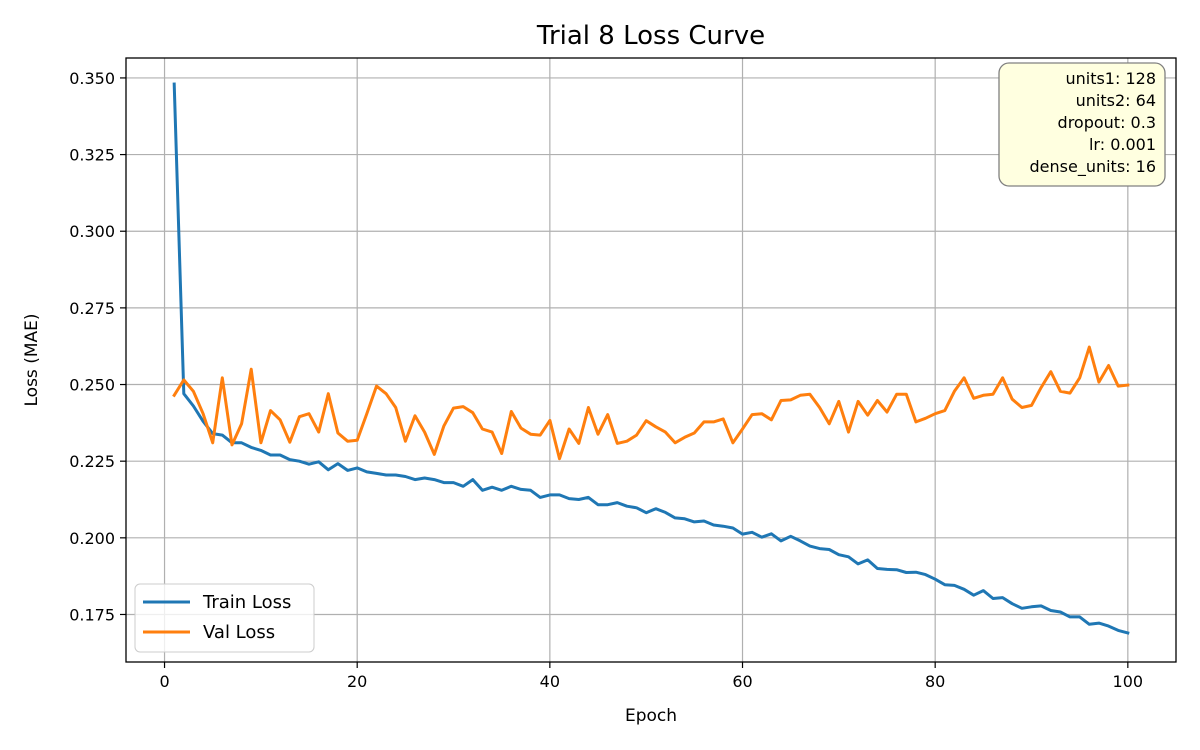 The width and height of the screenshot is (1200, 750). I want to click on y-tick-label: 0.175, so click(92, 614).